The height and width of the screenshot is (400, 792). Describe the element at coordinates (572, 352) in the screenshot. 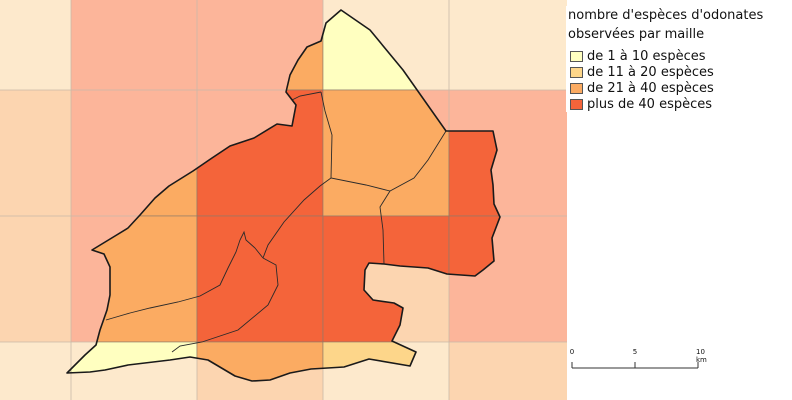

I see `scale-label: 0` at that location.